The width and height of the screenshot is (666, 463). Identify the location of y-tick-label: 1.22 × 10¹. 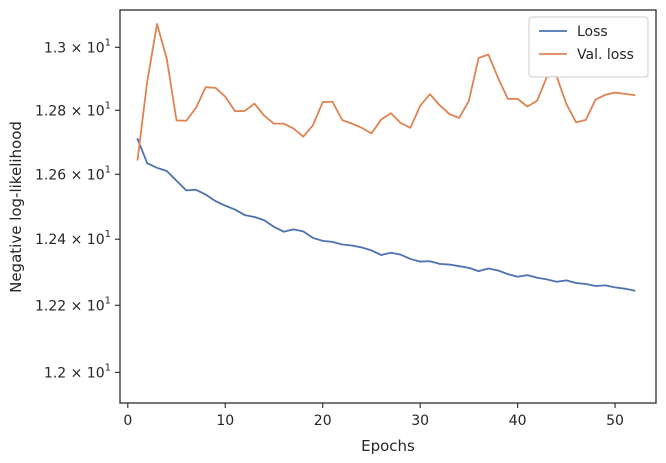
(73, 304).